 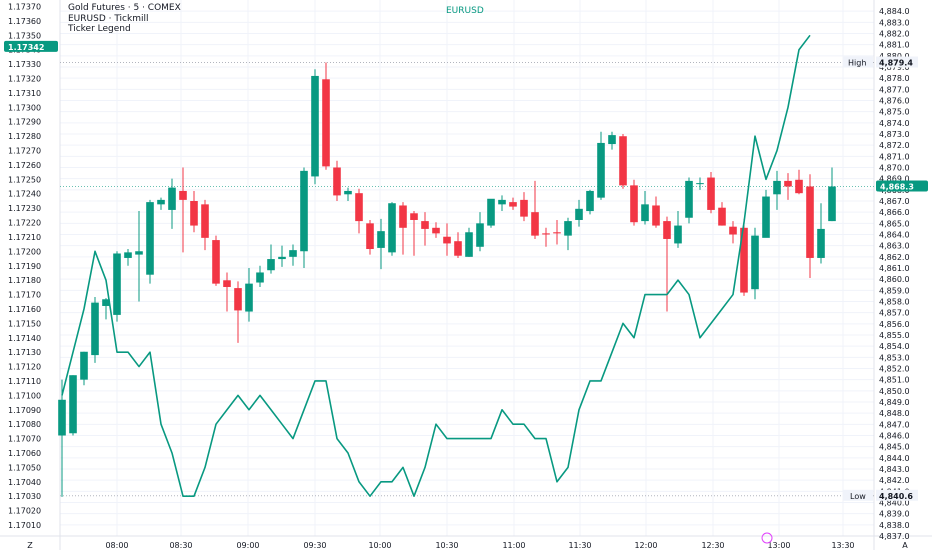 What do you see at coordinates (894, 469) in the screenshot?
I see `right-axis-tick-label: 4,843.0` at bounding box center [894, 469].